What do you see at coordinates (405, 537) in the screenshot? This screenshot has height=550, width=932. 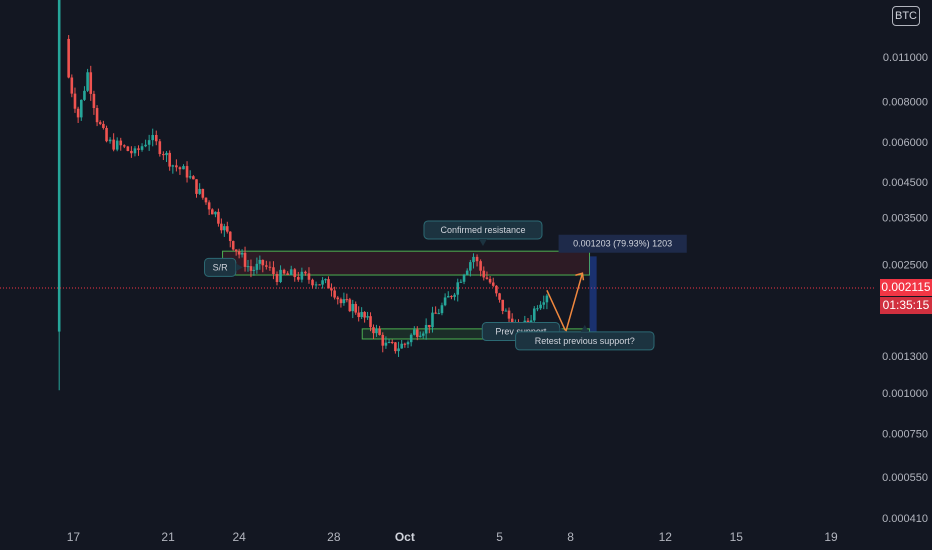 I see `x-tick-label: Oct` at bounding box center [405, 537].